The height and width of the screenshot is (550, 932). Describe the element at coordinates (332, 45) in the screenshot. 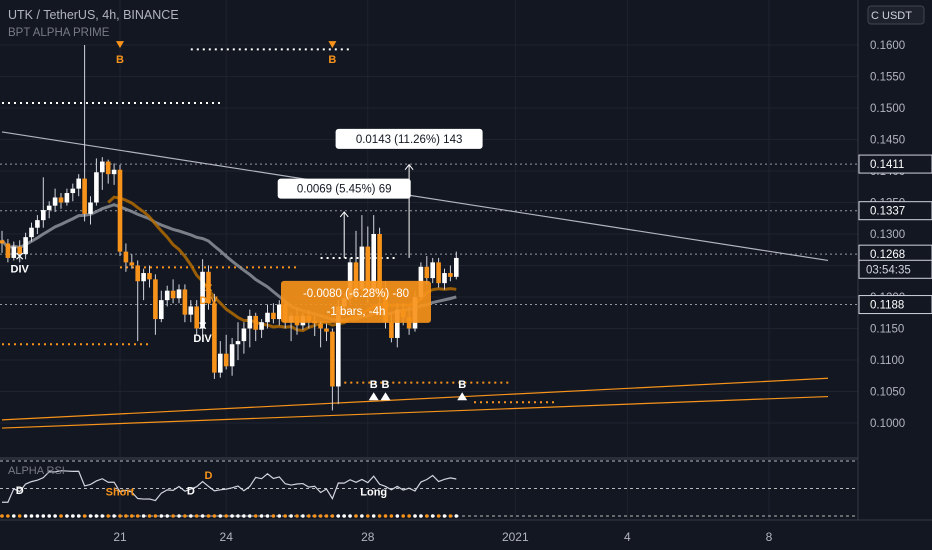

I see `sell-signal-marker` at that location.